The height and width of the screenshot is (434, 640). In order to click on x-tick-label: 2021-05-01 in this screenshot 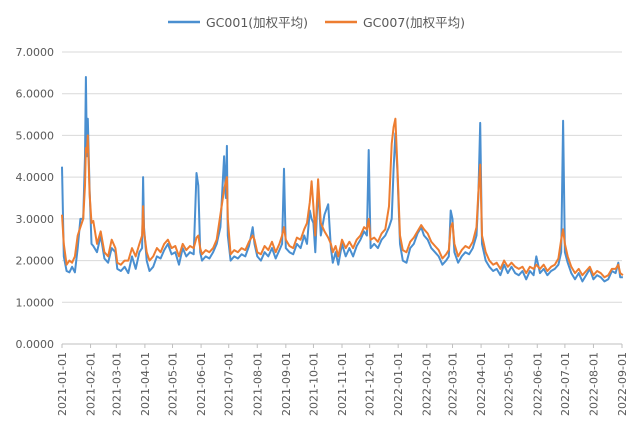, I will do `click(173, 384)`.